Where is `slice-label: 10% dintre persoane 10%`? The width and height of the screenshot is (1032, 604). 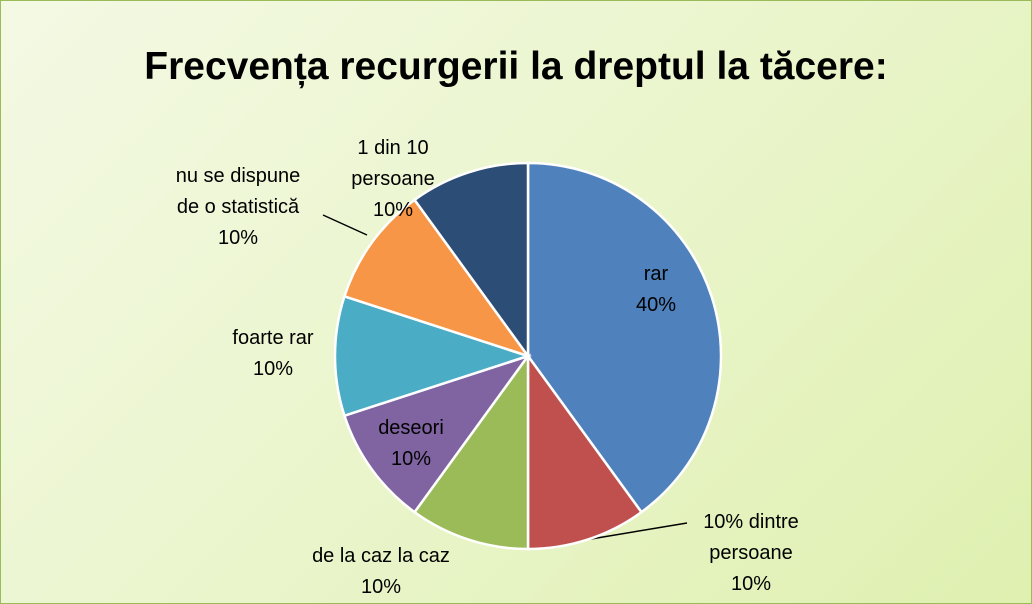
slice-label: 10% dintre persoane 10% is located at coordinates (751, 553).